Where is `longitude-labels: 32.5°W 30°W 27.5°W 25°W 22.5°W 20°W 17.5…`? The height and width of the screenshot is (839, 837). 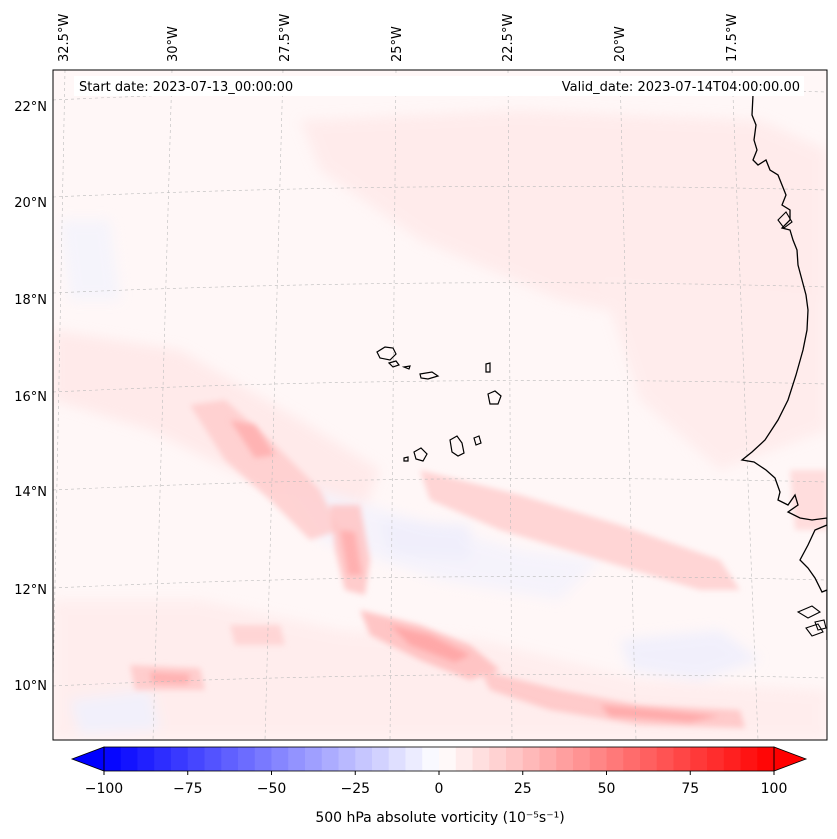
longitude-labels: 32.5°W 30°W 27.5°W 25°W 22.5°W 20°W 17.5… is located at coordinates (398, 38).